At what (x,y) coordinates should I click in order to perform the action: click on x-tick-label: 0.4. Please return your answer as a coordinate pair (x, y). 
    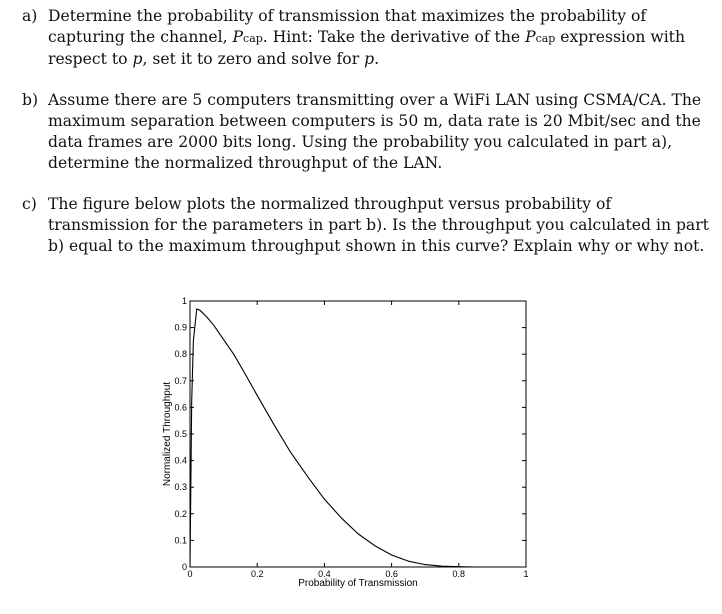
    Looking at the image, I should click on (324, 574).